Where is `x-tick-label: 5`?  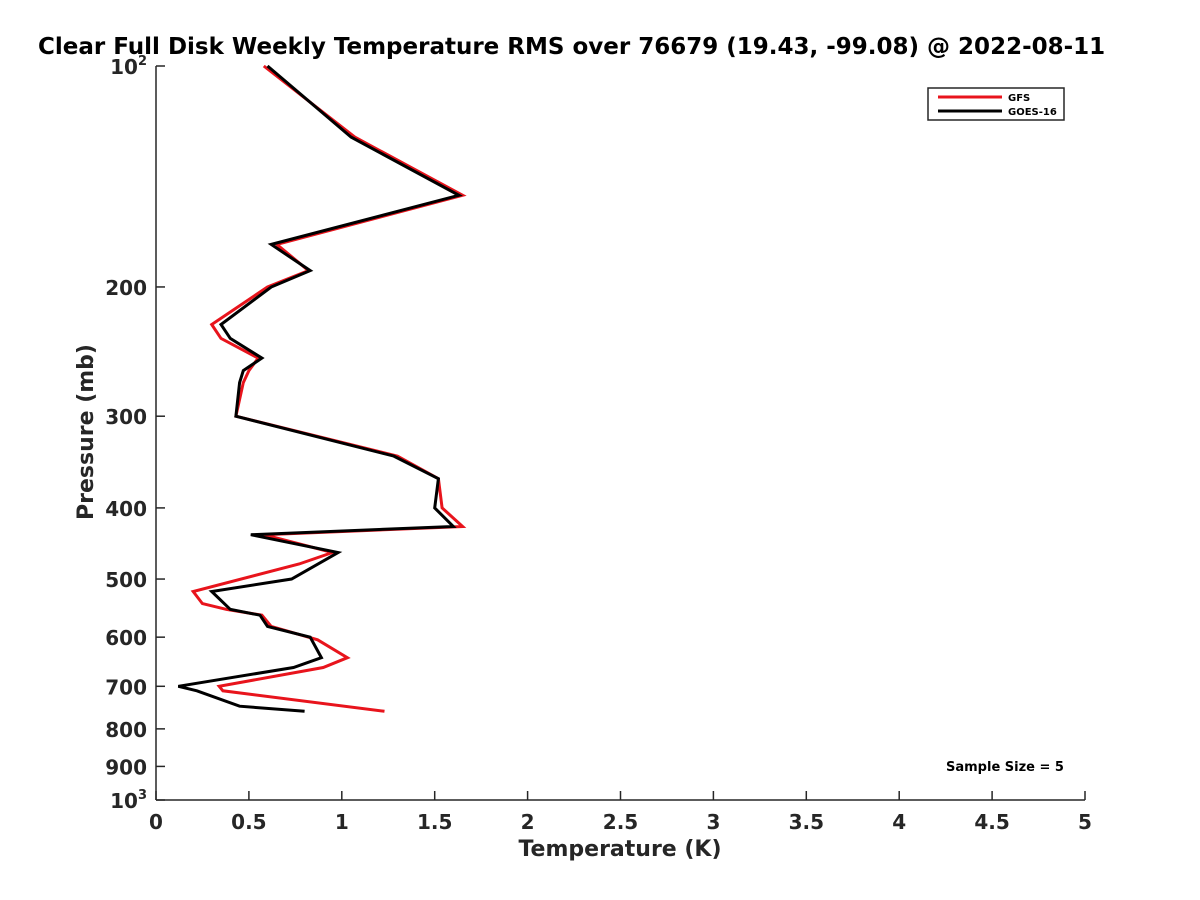 x-tick-label: 5 is located at coordinates (1085, 822).